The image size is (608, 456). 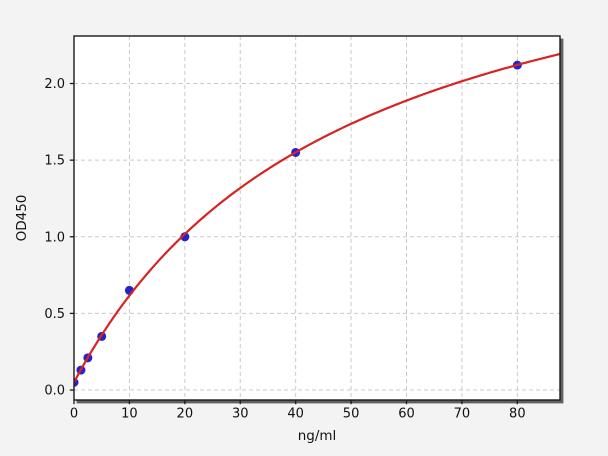 I want to click on y-tick-label: 0.0, so click(x=54, y=391).